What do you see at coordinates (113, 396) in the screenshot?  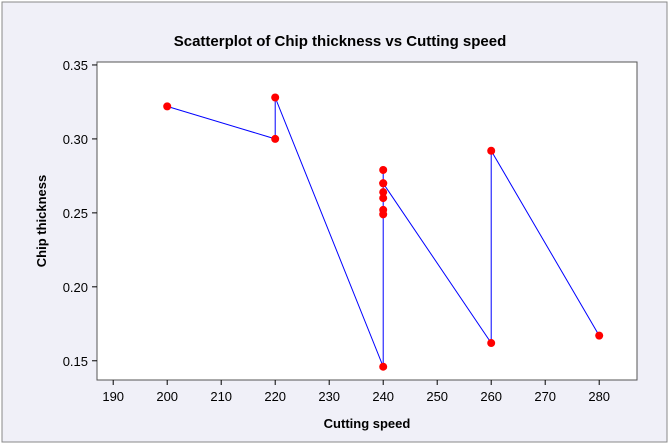 I see `x-tick-label: 190` at bounding box center [113, 396].